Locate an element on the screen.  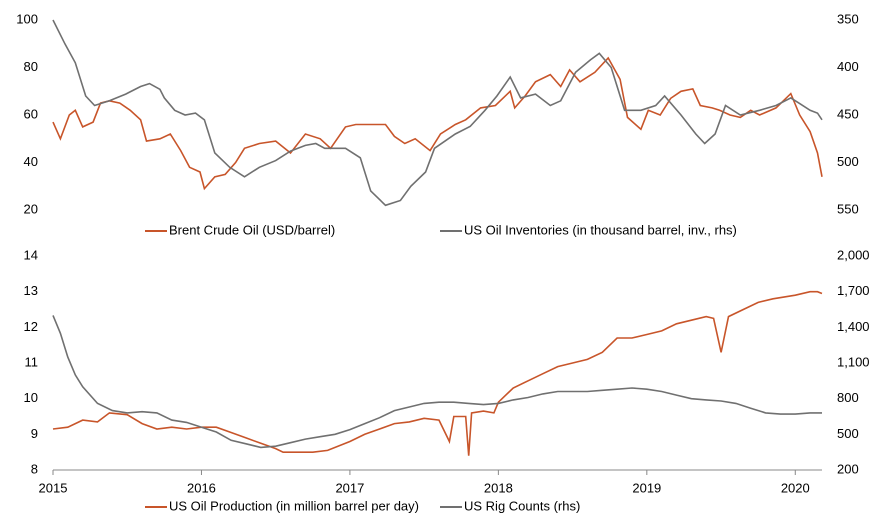
x-tick-label: 2016 is located at coordinates (201, 487).